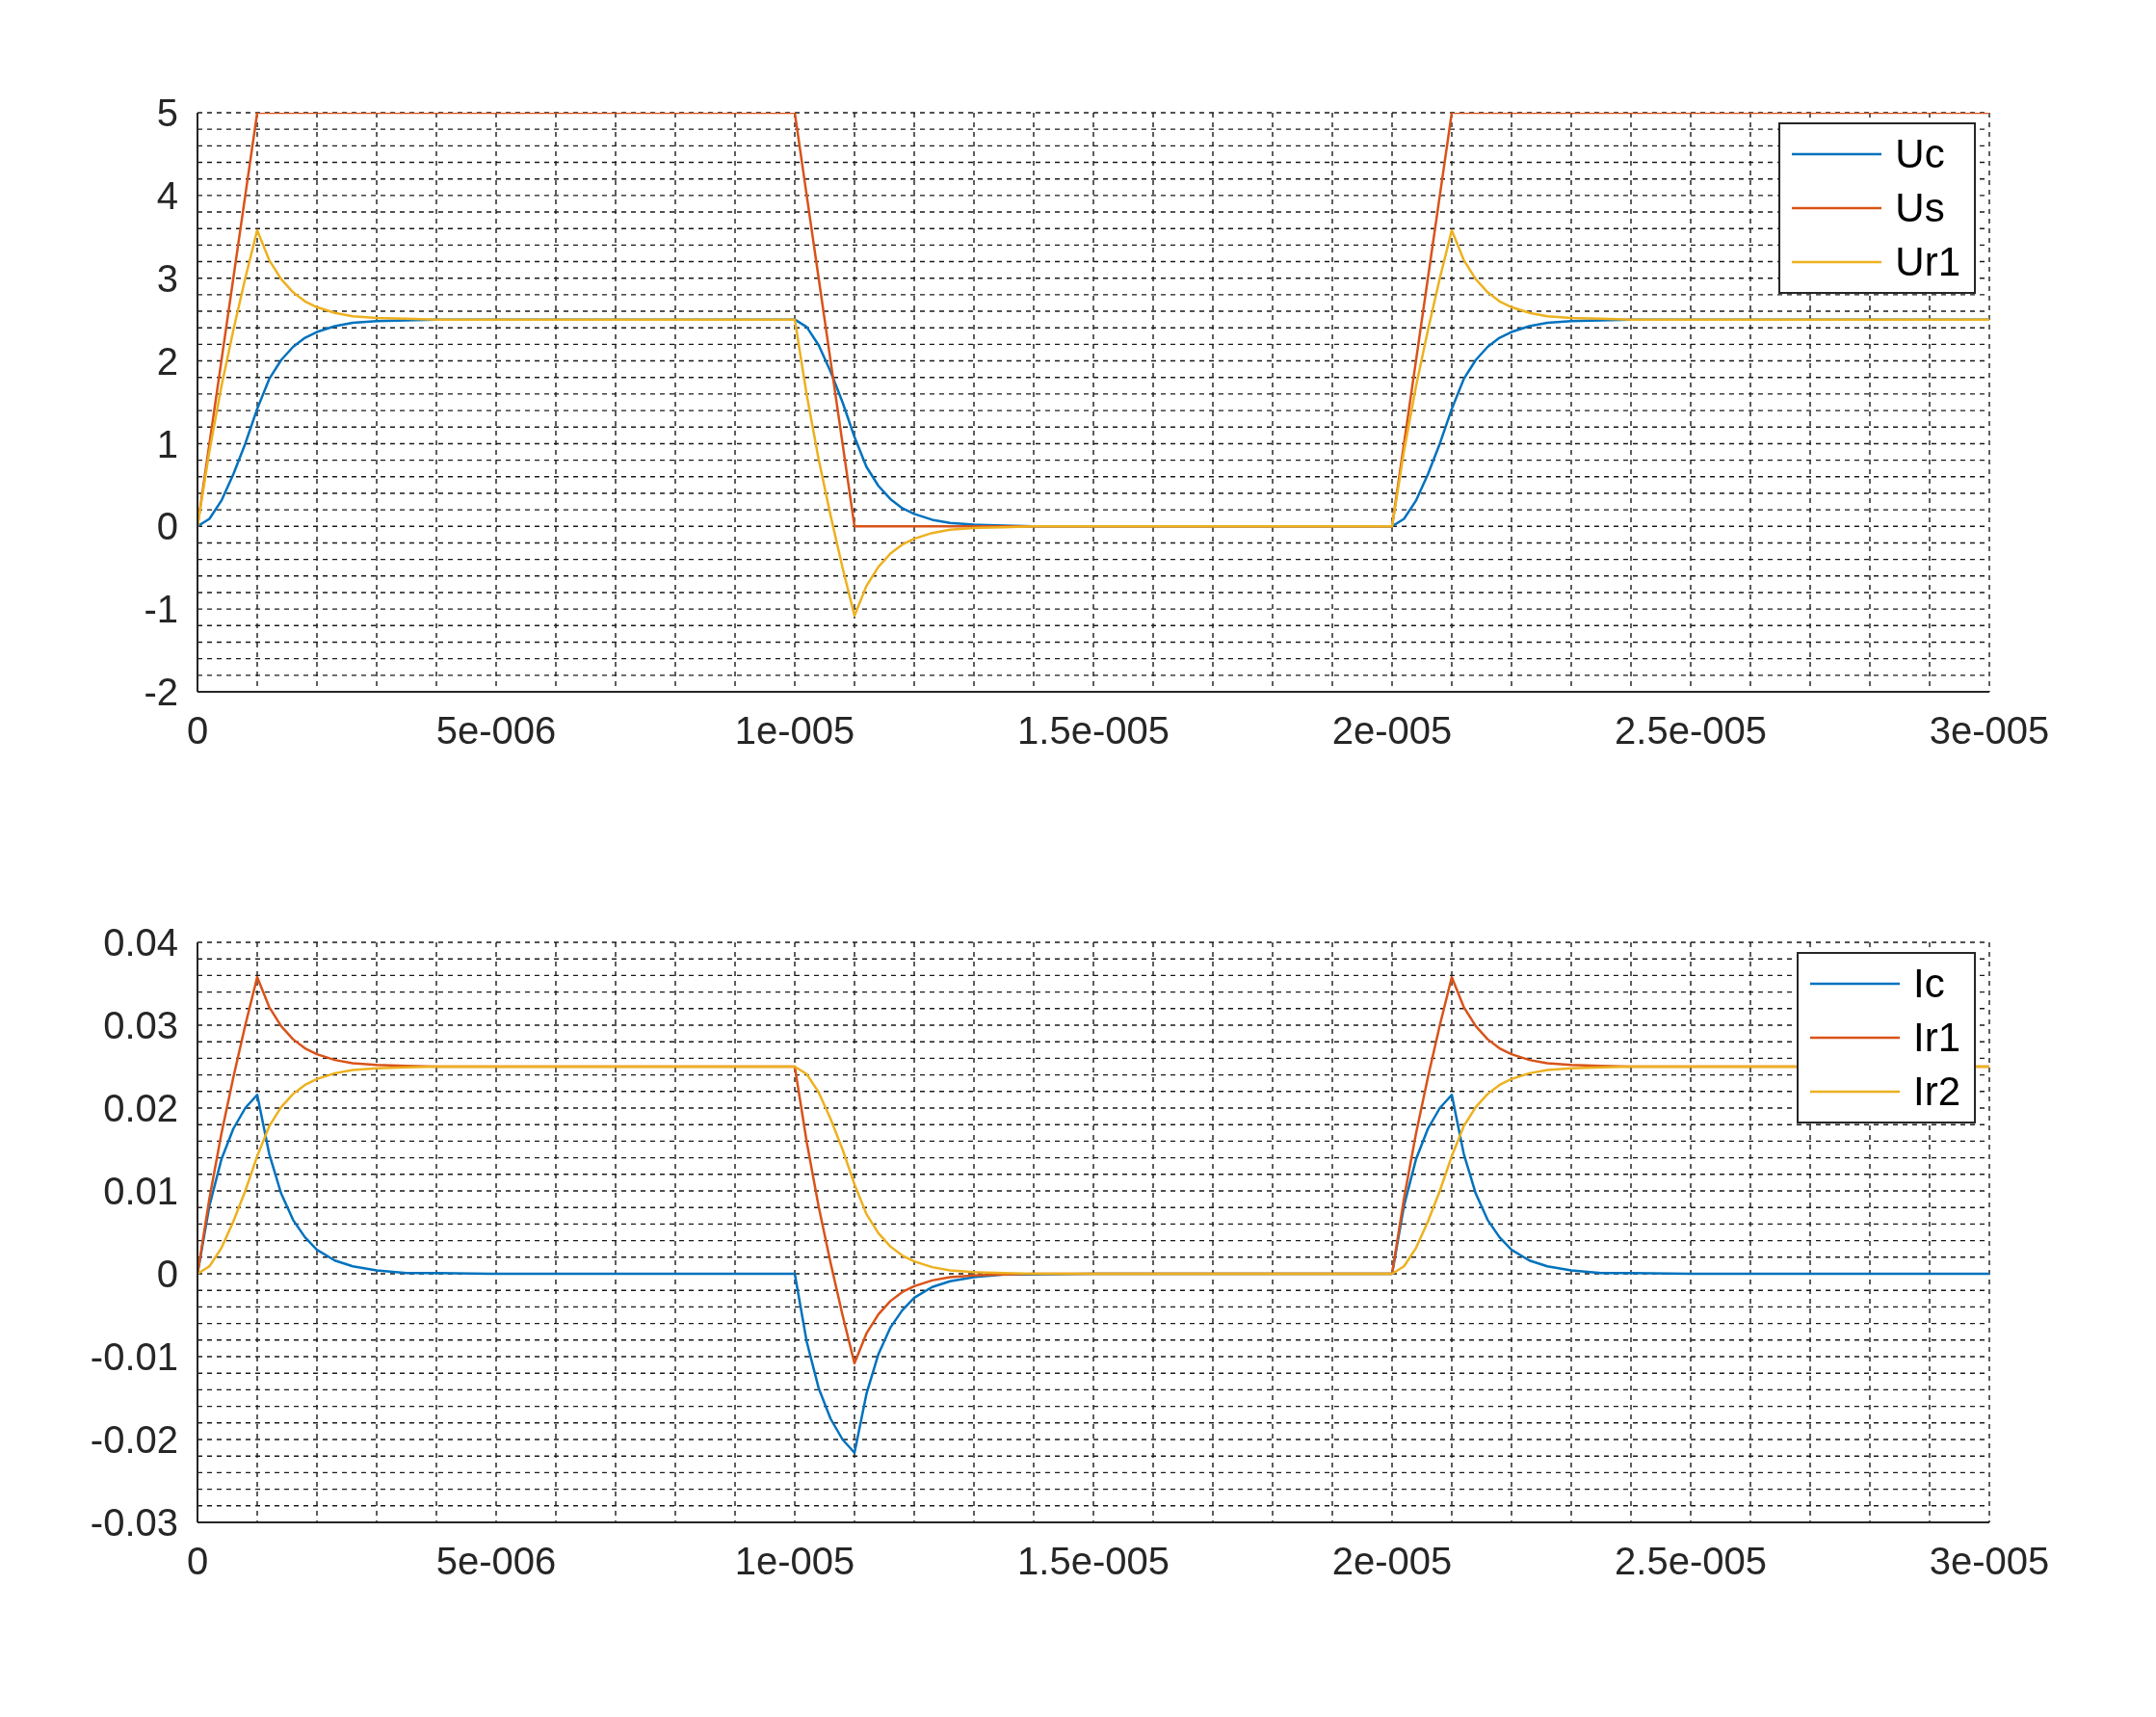 Image resolution: width=2156 pixels, height=1717 pixels. Describe the element at coordinates (1928, 984) in the screenshot. I see `legend-label: Ic` at that location.